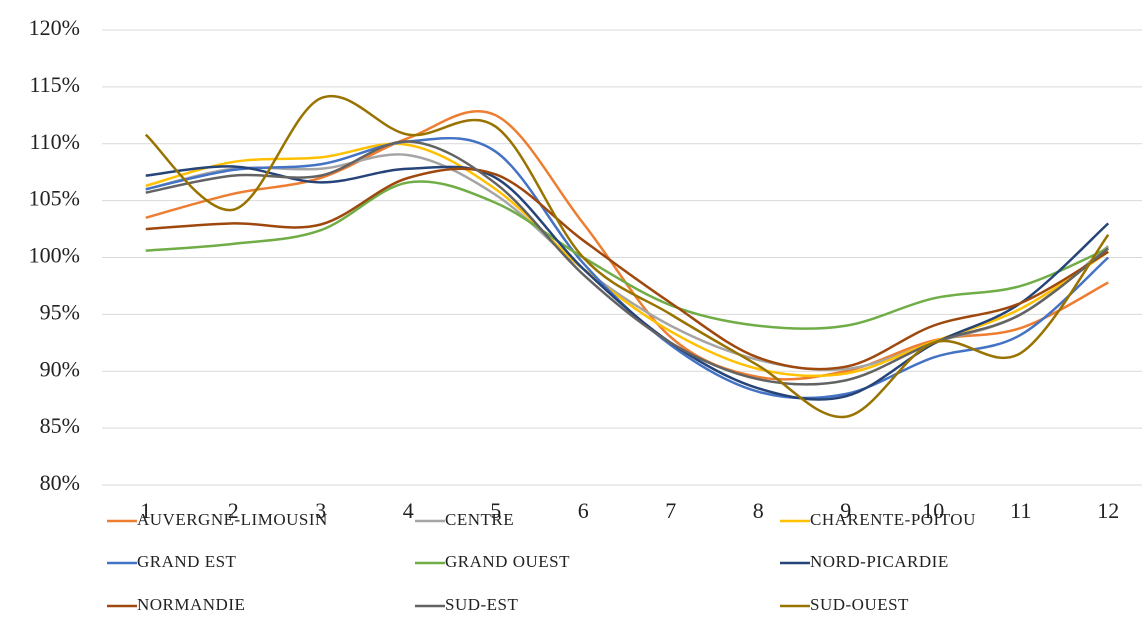  Describe the element at coordinates (479, 519) in the screenshot. I see `legend-label: CENTRE` at that location.